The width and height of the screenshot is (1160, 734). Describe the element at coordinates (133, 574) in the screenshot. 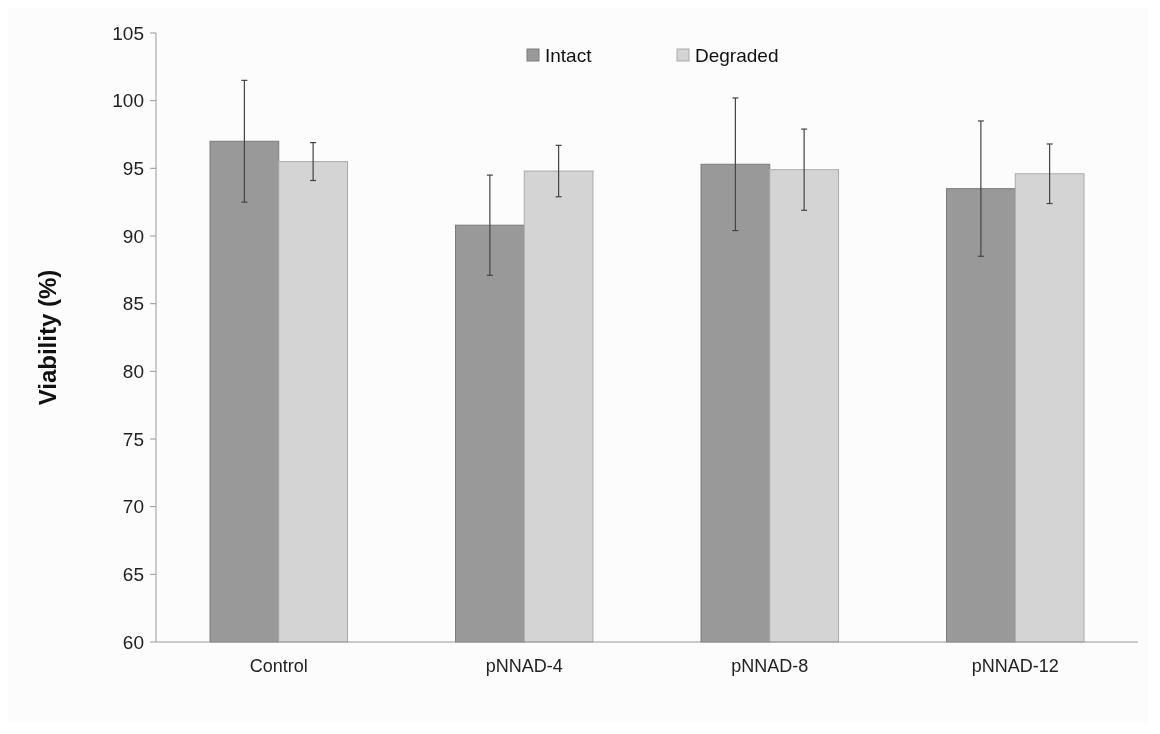

I see `y-tick-label: 65` at that location.